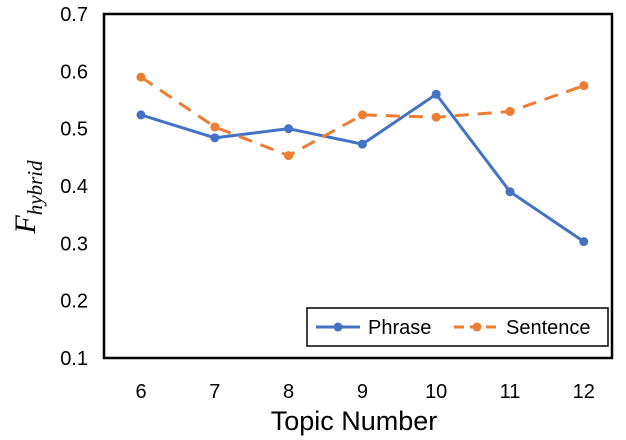 The image size is (626, 440). Describe the element at coordinates (74, 15) in the screenshot. I see `y-tick-label: 0.7` at that location.